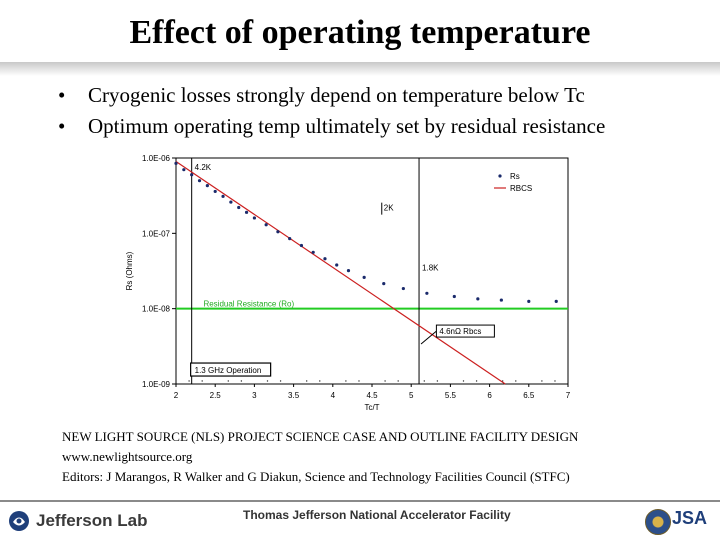 Image resolution: width=720 pixels, height=540 pixels. Describe the element at coordinates (127, 456) in the screenshot. I see `reference-link: www.newlightsource.org` at that location.